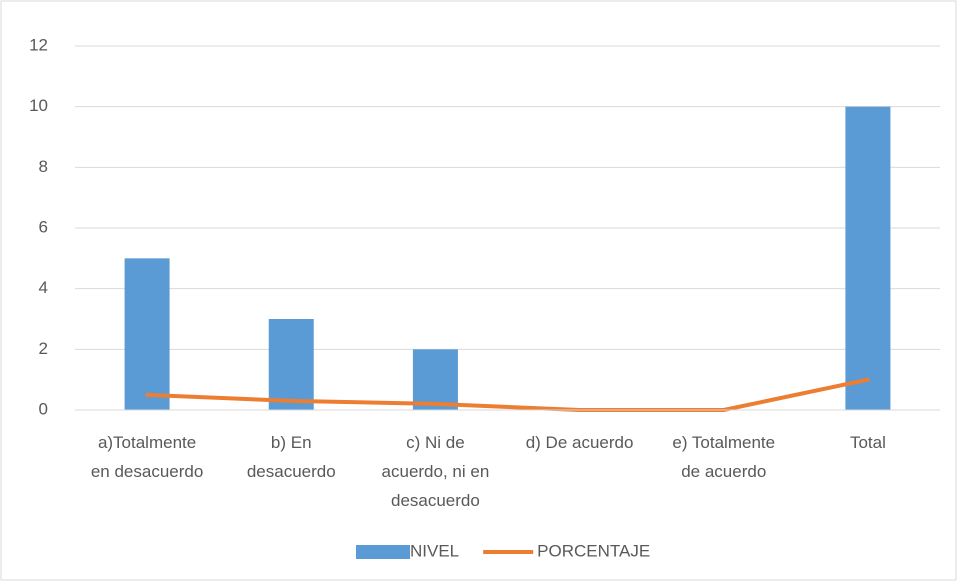 The width and height of the screenshot is (957, 586). Describe the element at coordinates (147, 442) in the screenshot. I see `x-tick-label-line: a)Totalmente` at that location.